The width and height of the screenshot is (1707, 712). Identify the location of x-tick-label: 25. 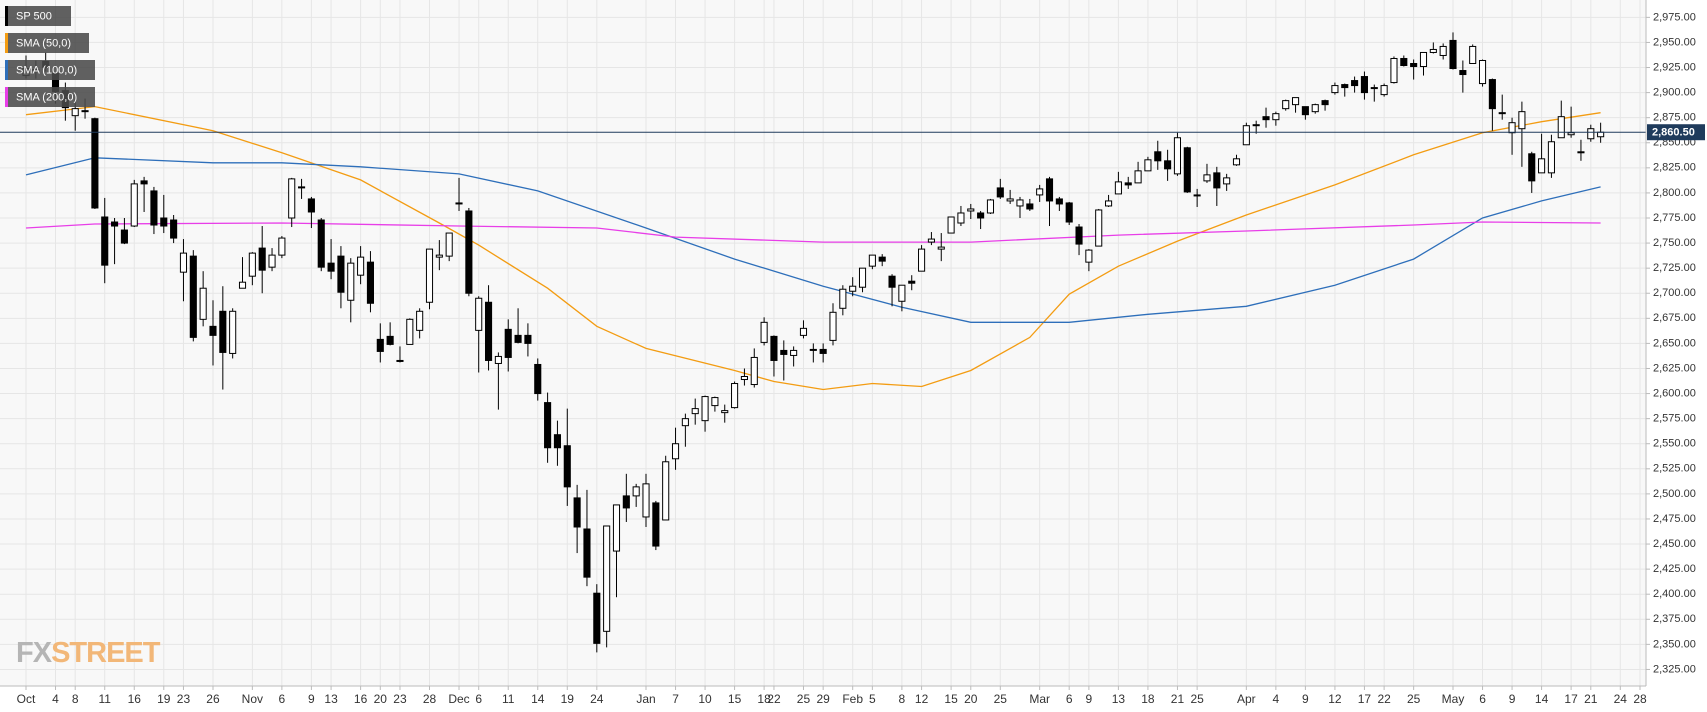
(1001, 699).